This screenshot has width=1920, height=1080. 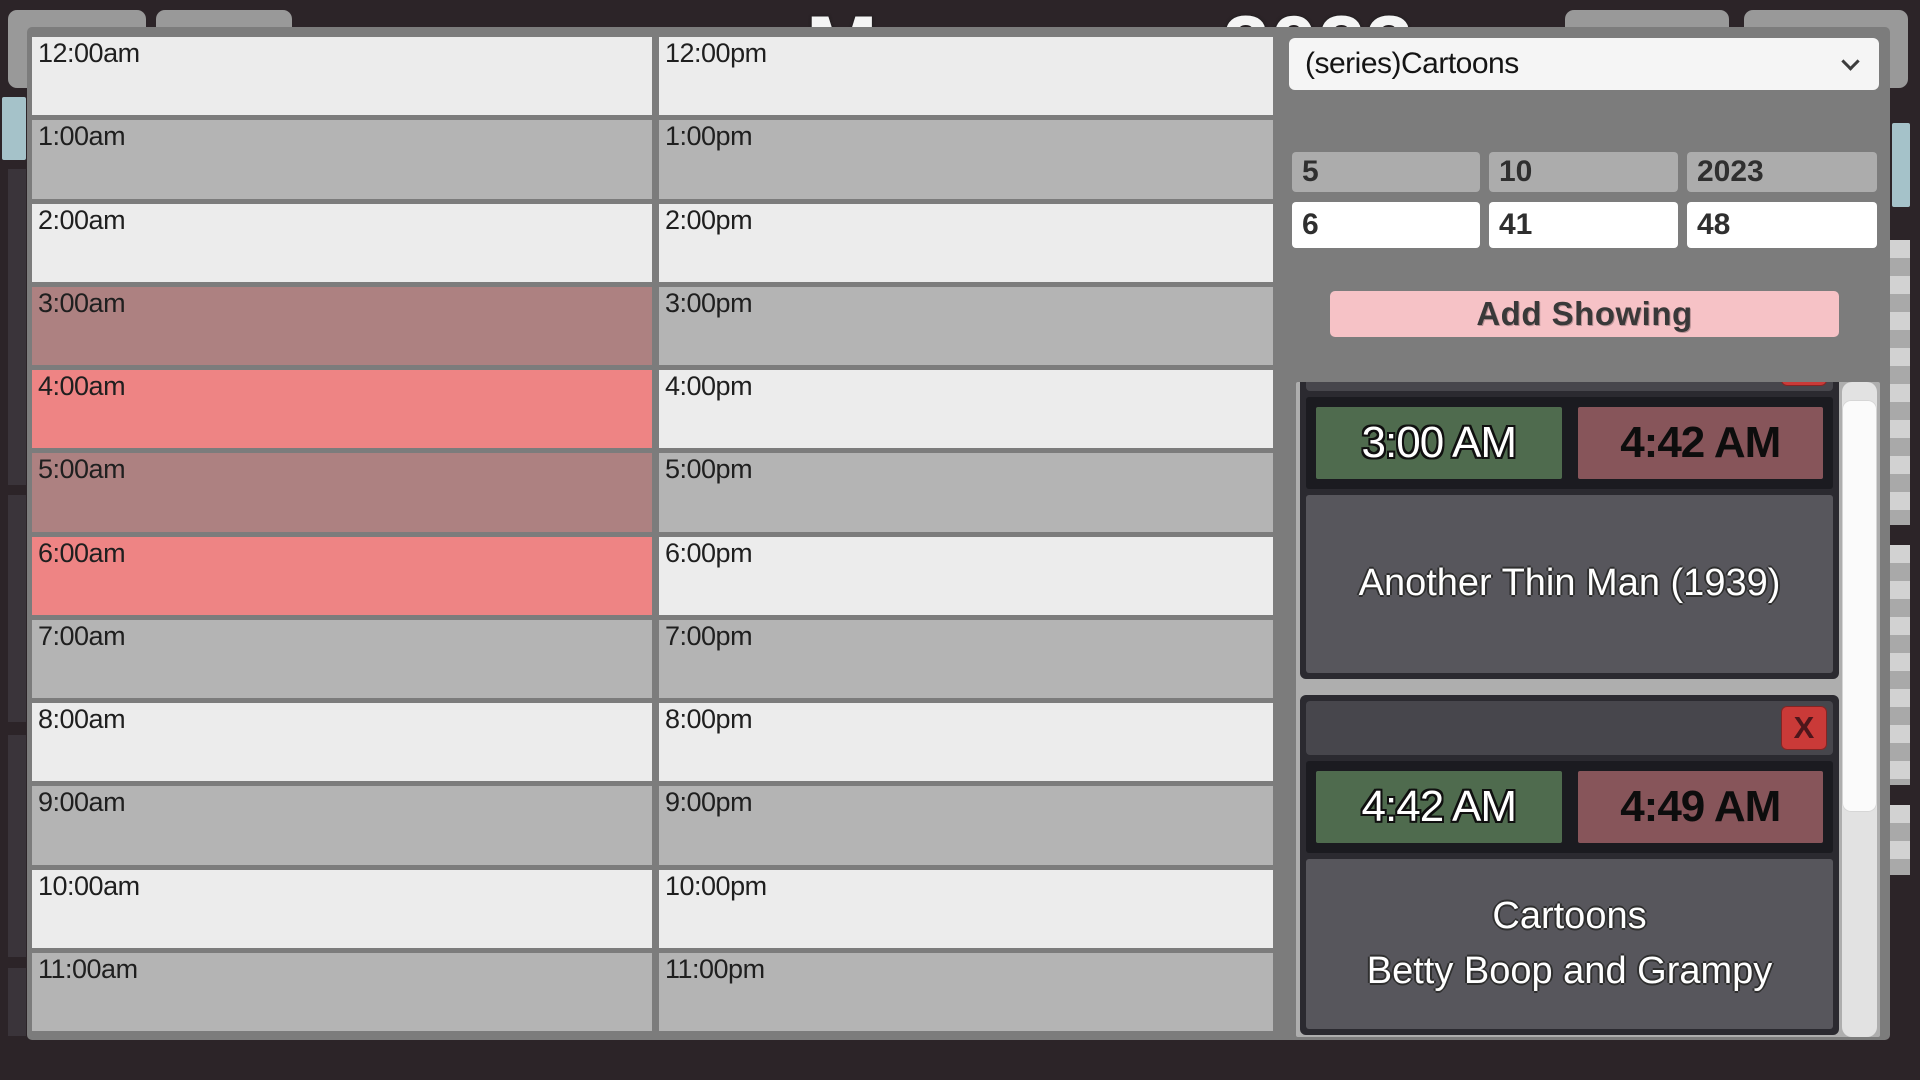 I want to click on schedule-row-5pm: 5:00pm, so click(x=966, y=492).